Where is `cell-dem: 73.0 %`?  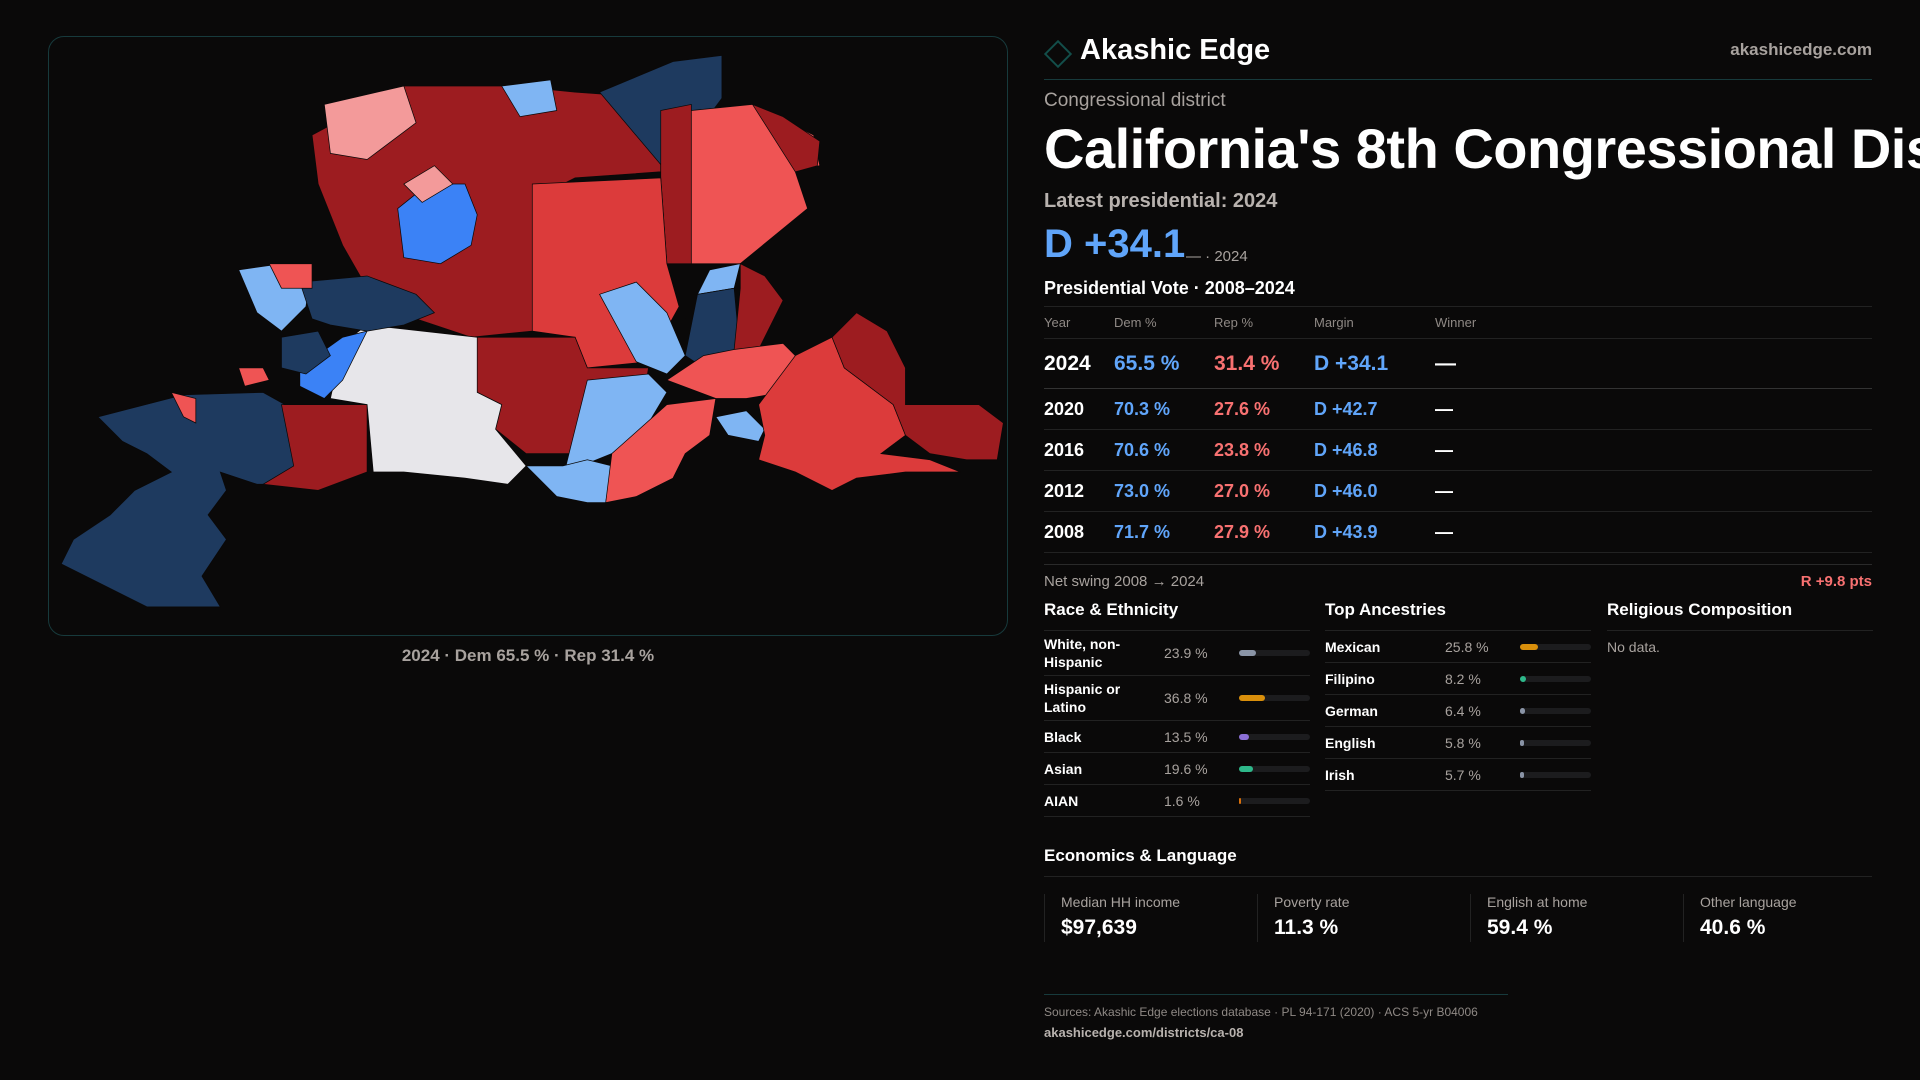 cell-dem: 73.0 % is located at coordinates (1164, 491).